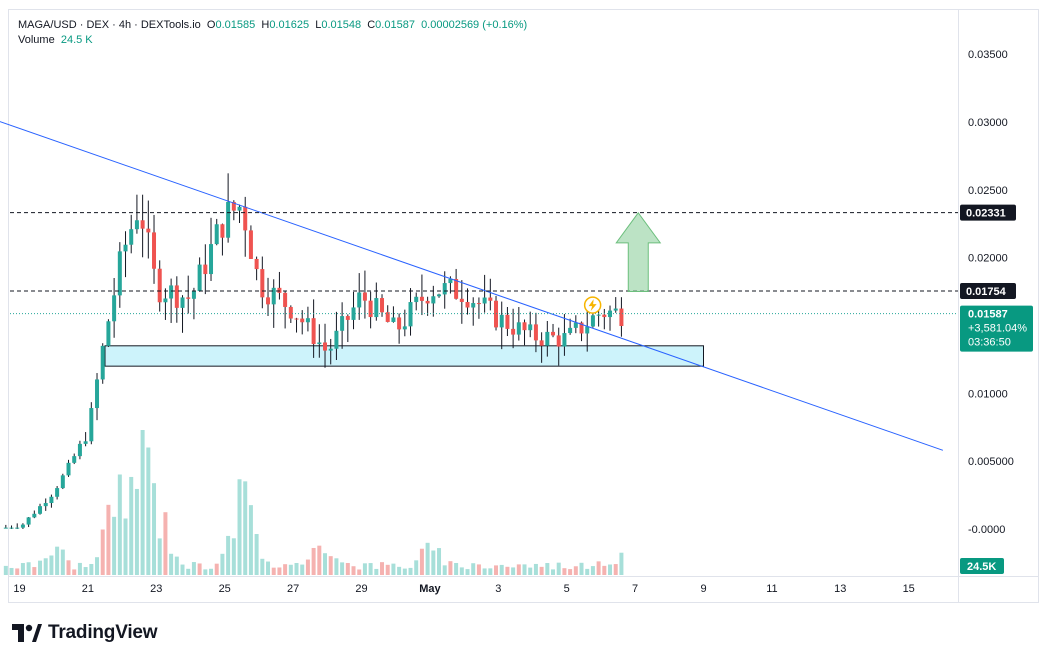  I want to click on tradingview-logo-icon, so click(27, 633).